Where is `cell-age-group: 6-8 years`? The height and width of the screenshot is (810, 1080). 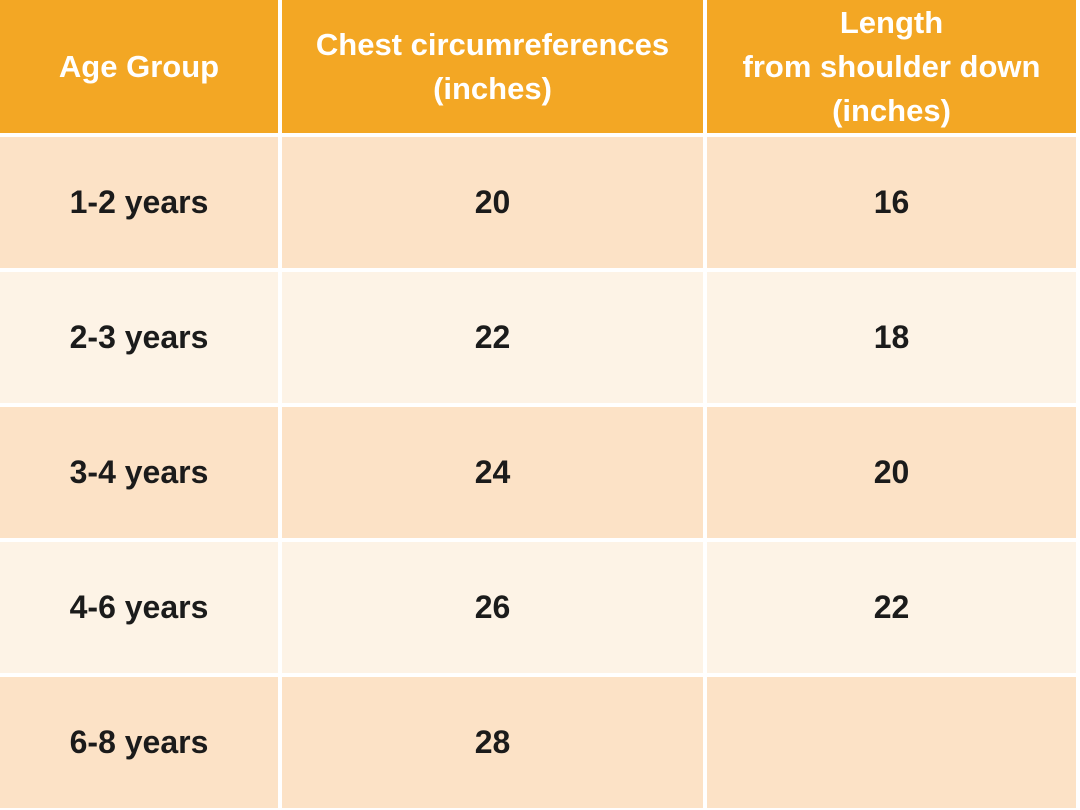
cell-age-group: 6-8 years is located at coordinates (139, 742).